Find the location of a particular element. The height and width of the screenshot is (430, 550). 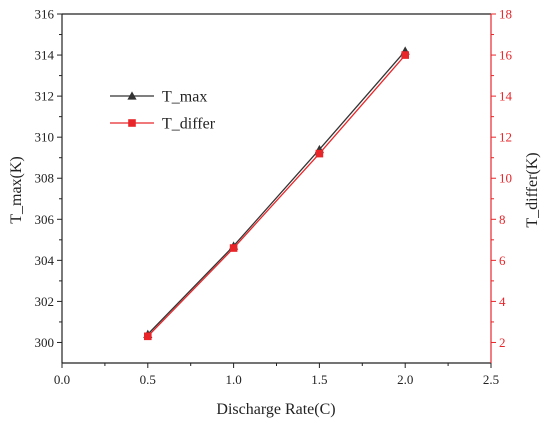

left-y-tick-label: 312 is located at coordinates (45, 96).